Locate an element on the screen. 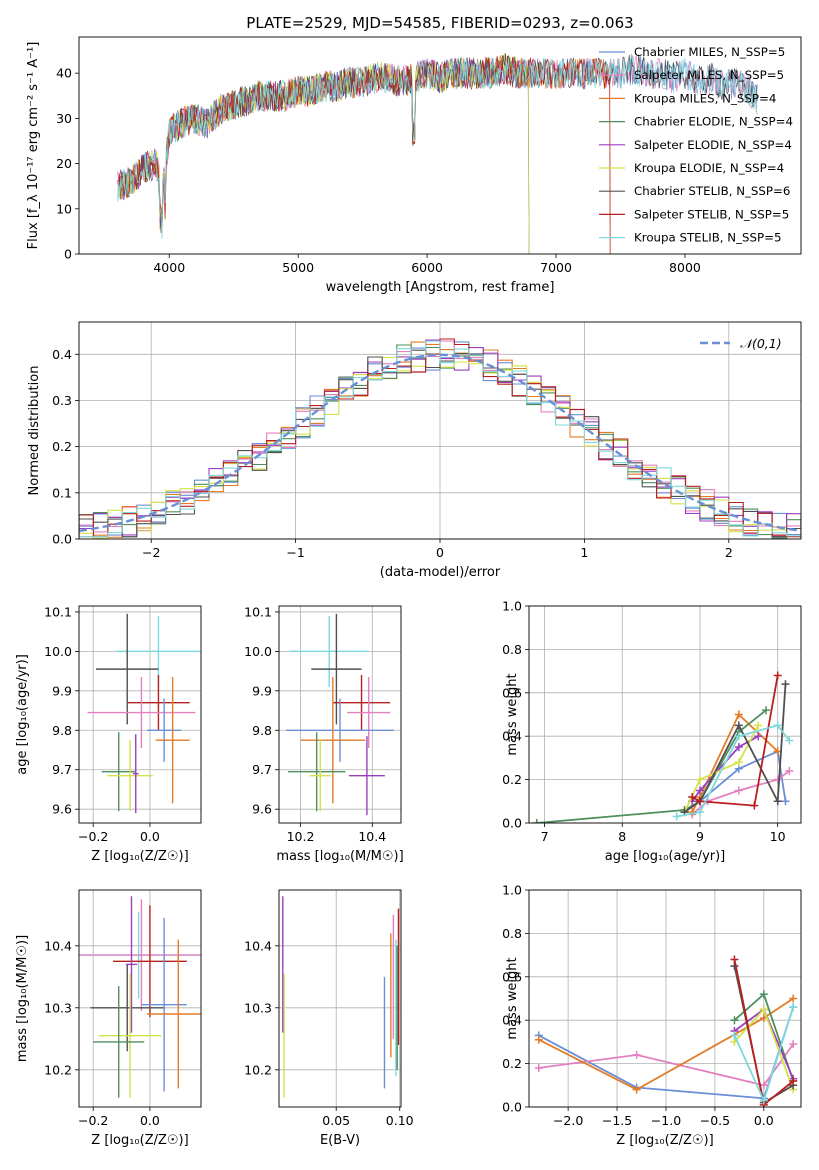 The width and height of the screenshot is (819, 1170). x-tick-label: −0.2 is located at coordinates (93, 836).